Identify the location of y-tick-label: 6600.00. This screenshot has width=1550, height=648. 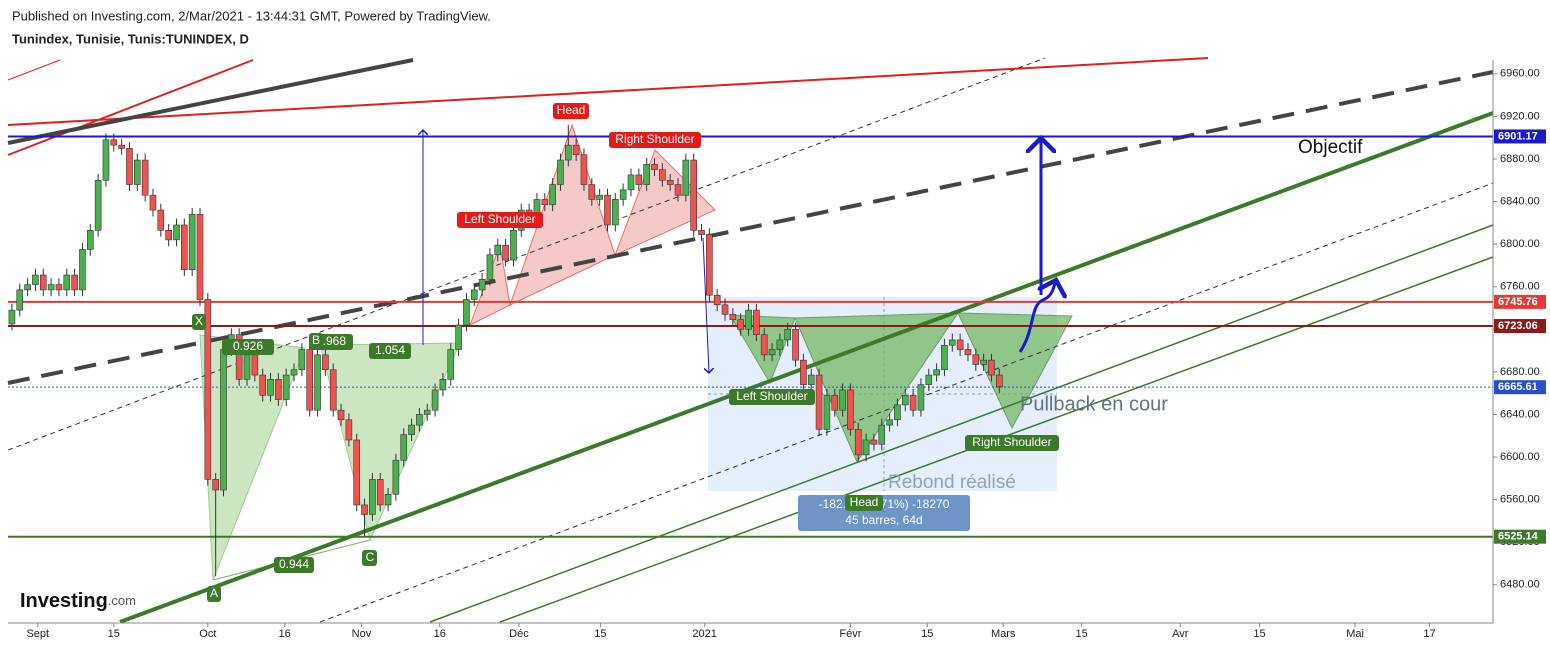
(1520, 457).